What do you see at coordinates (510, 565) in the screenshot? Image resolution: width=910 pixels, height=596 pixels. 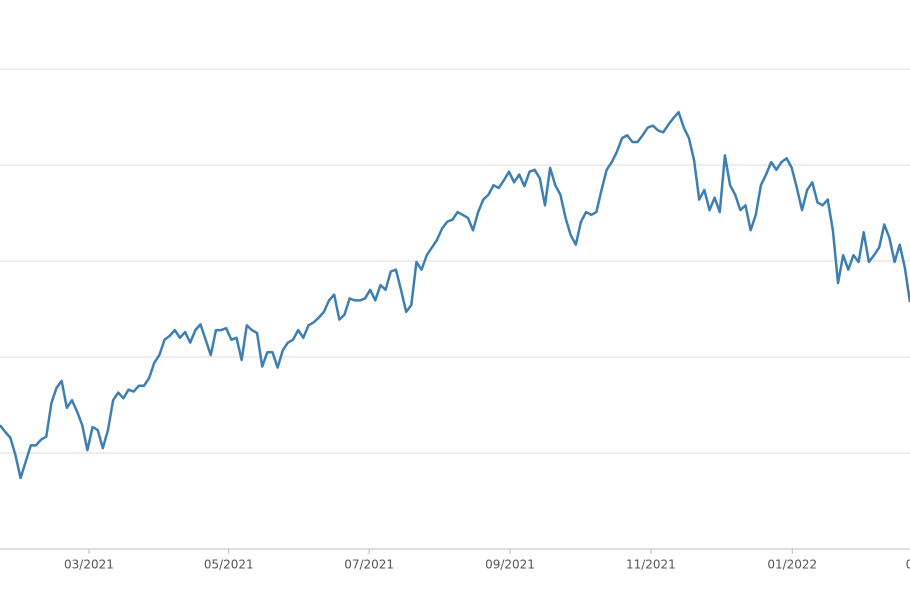 I see `x-tick-label: 09/2021` at bounding box center [510, 565].